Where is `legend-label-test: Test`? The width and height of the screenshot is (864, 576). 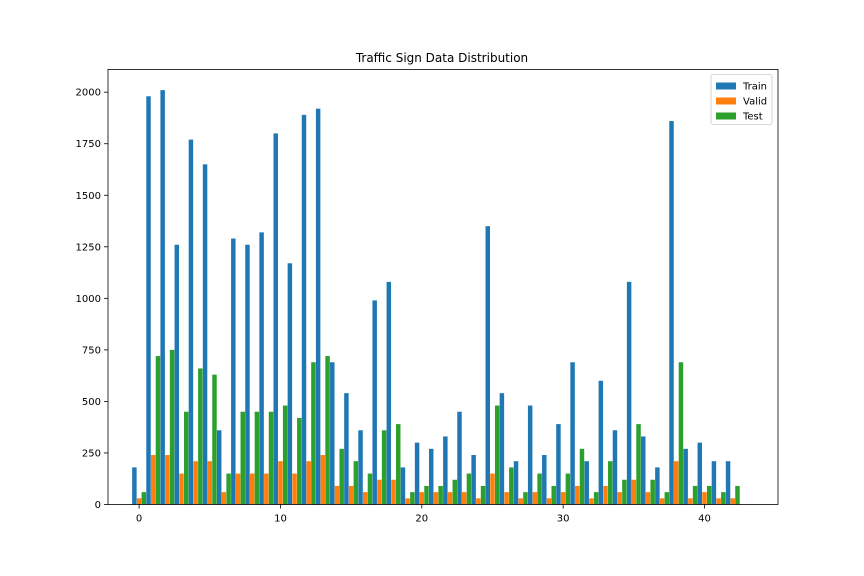
legend-label-test: Test is located at coordinates (752, 117).